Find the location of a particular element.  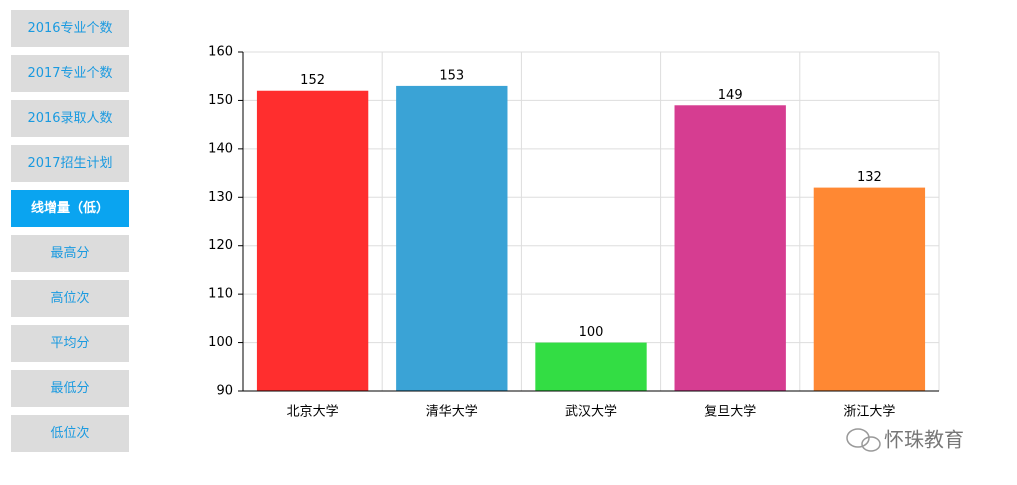

y-tick-label: 90 is located at coordinates (224, 391).